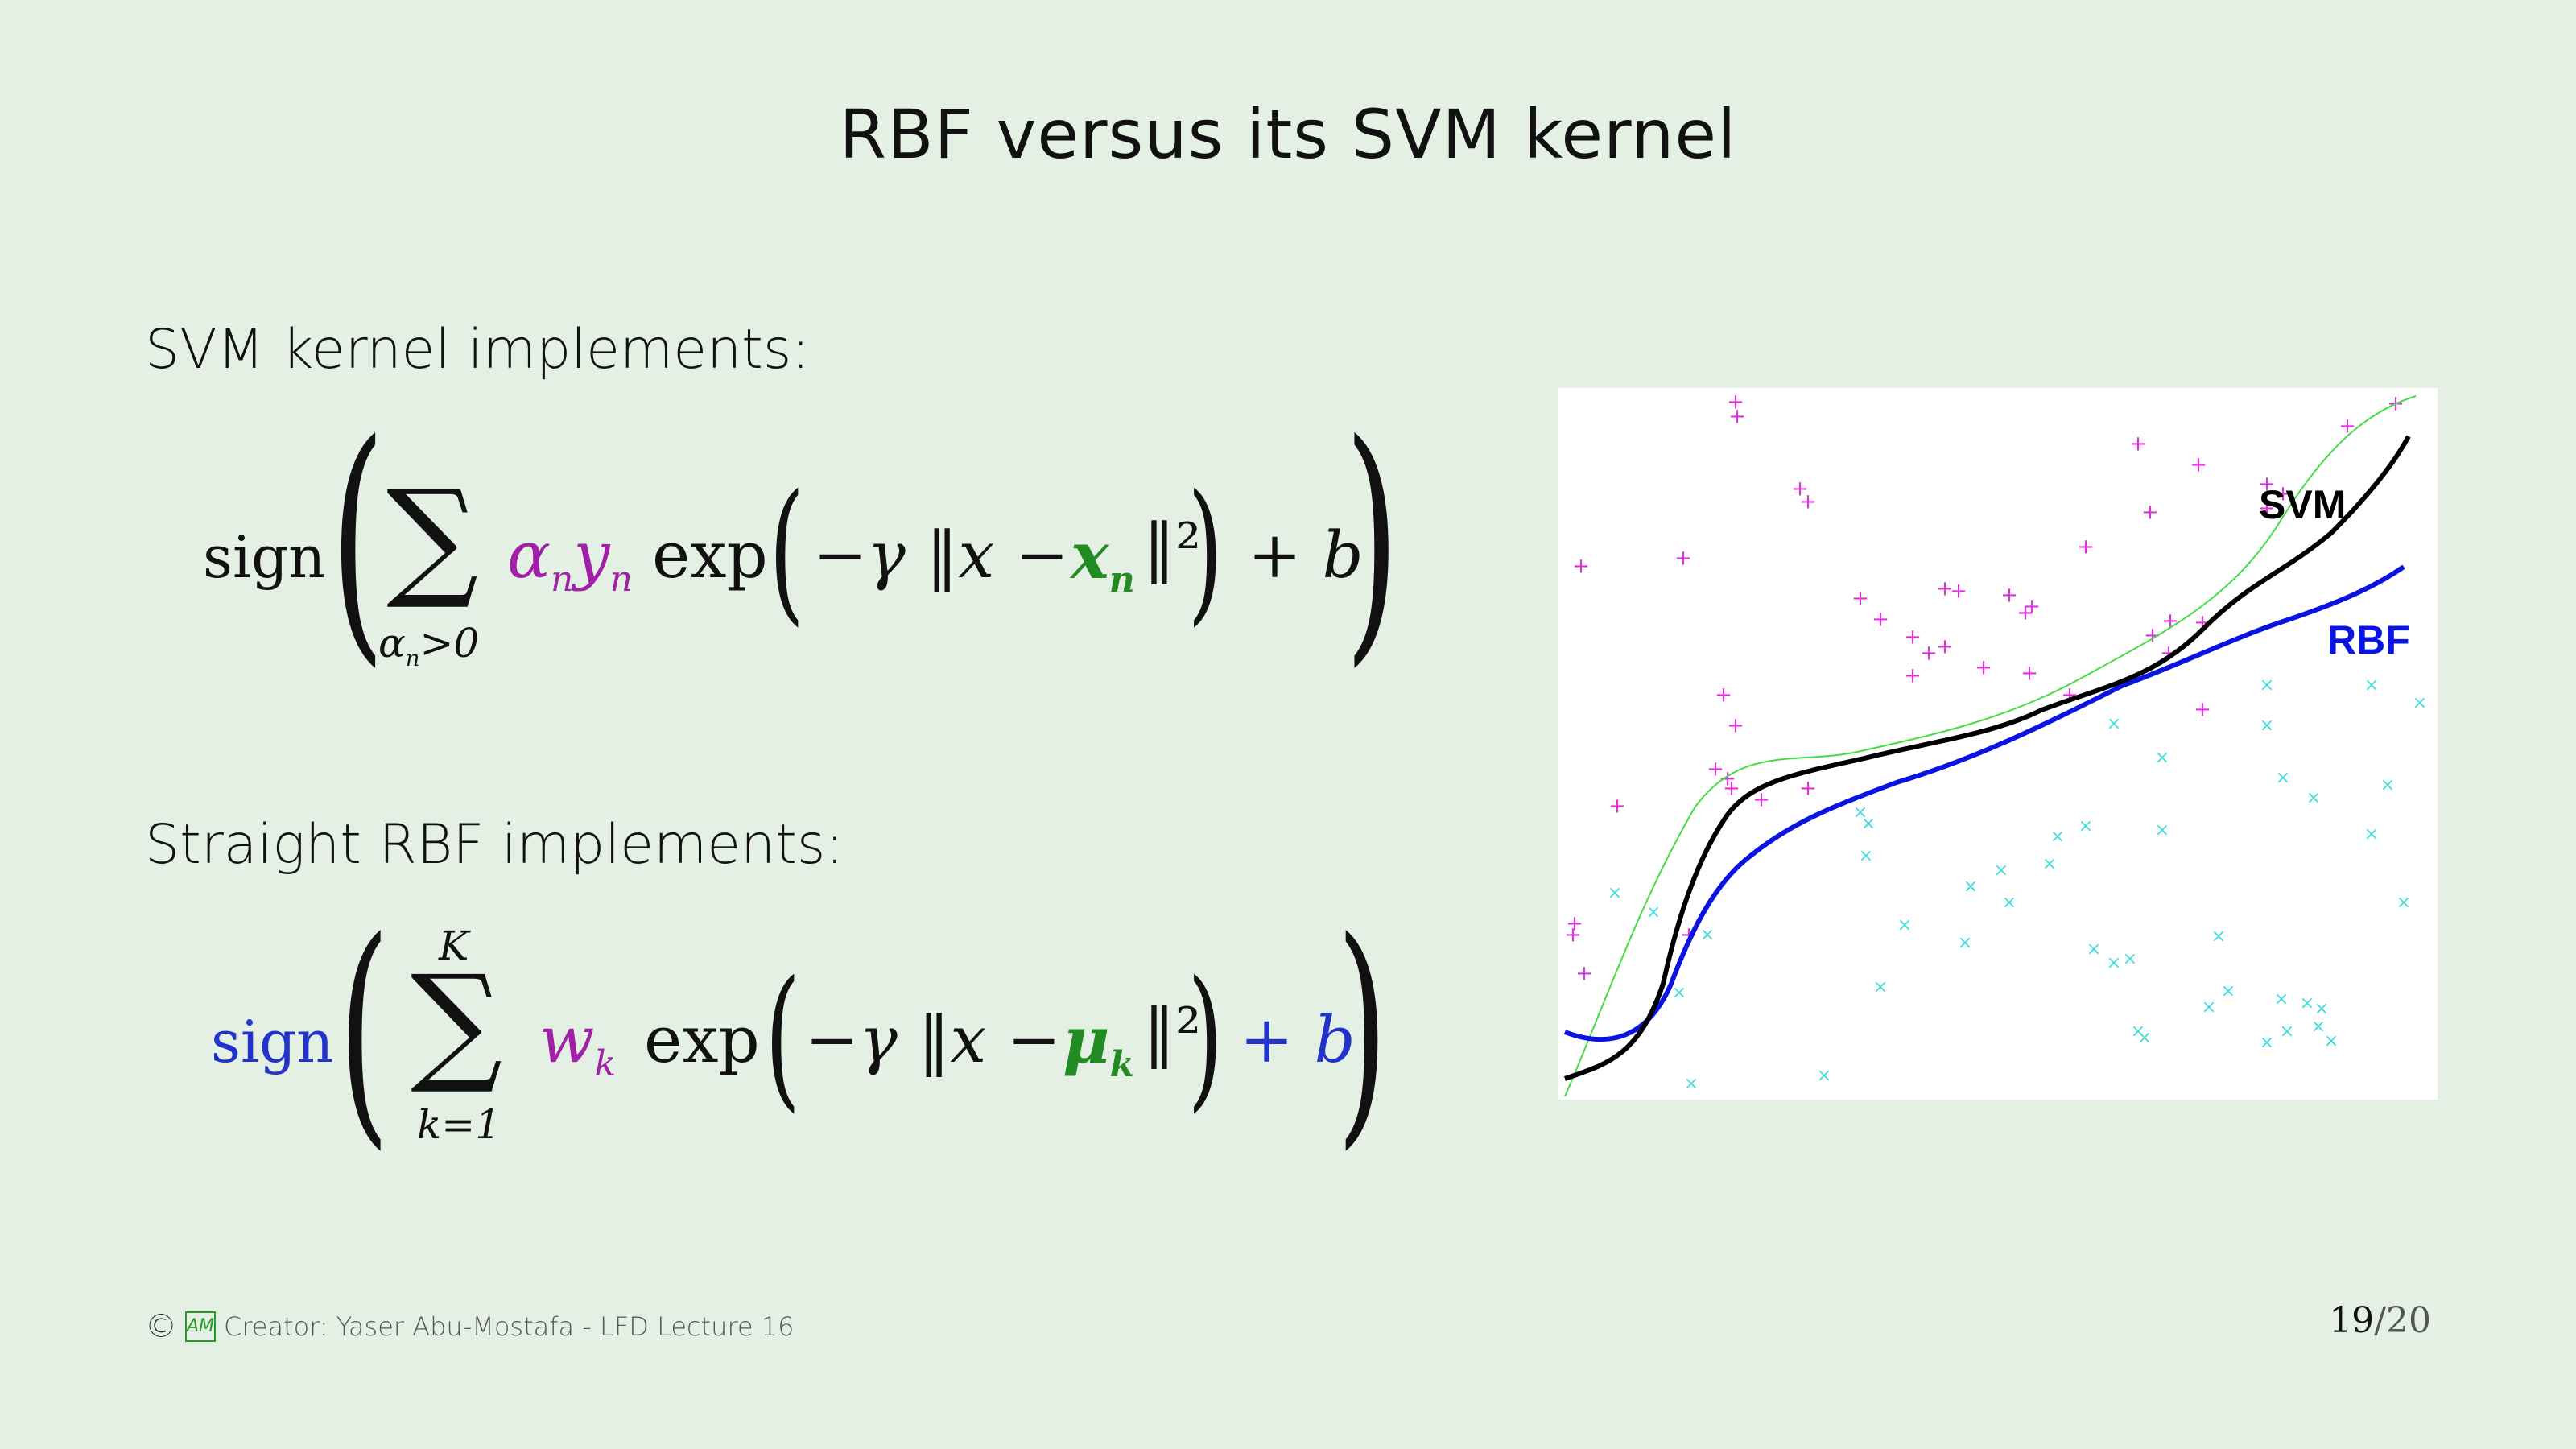  What do you see at coordinates (2302, 504) in the screenshot?
I see `svm-curve-label: SVM` at bounding box center [2302, 504].